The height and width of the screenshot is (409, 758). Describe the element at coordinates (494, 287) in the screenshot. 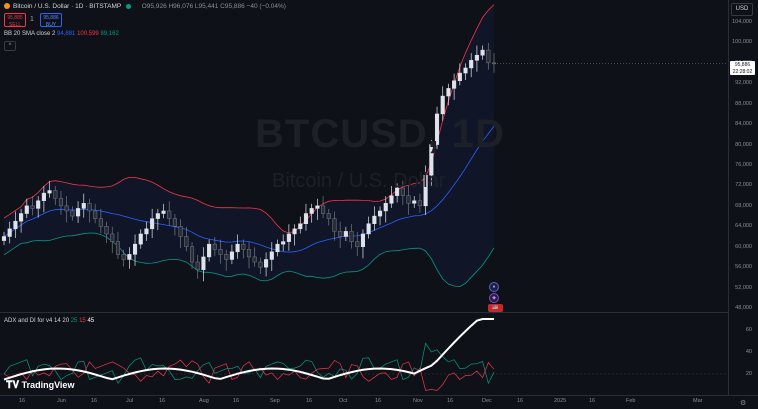

I see `event-icon-1: ●` at that location.